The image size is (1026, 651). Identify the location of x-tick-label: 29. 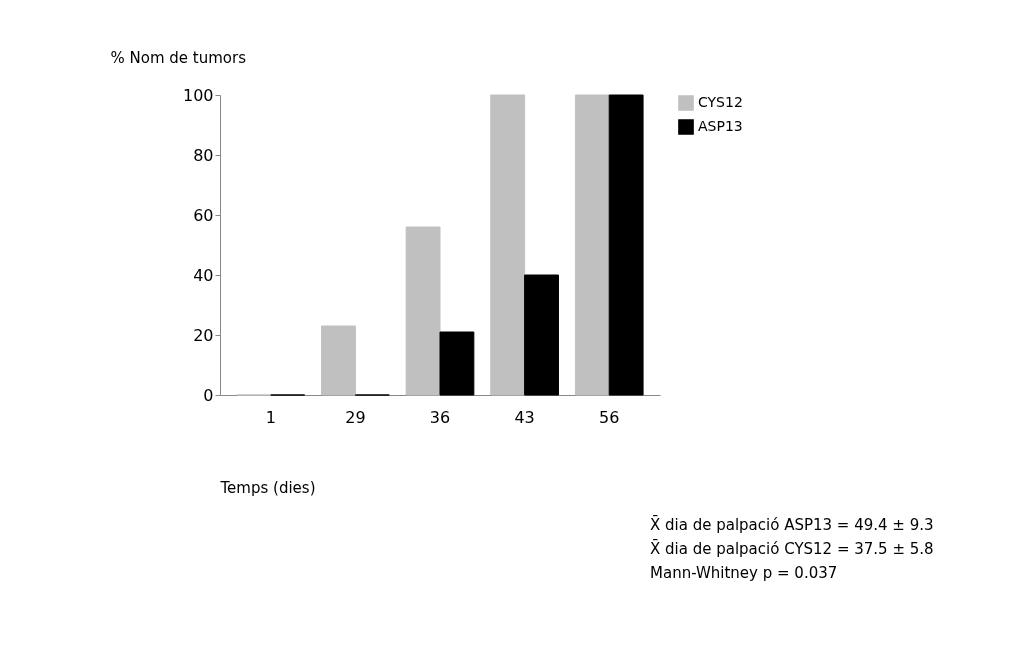
(355, 417).